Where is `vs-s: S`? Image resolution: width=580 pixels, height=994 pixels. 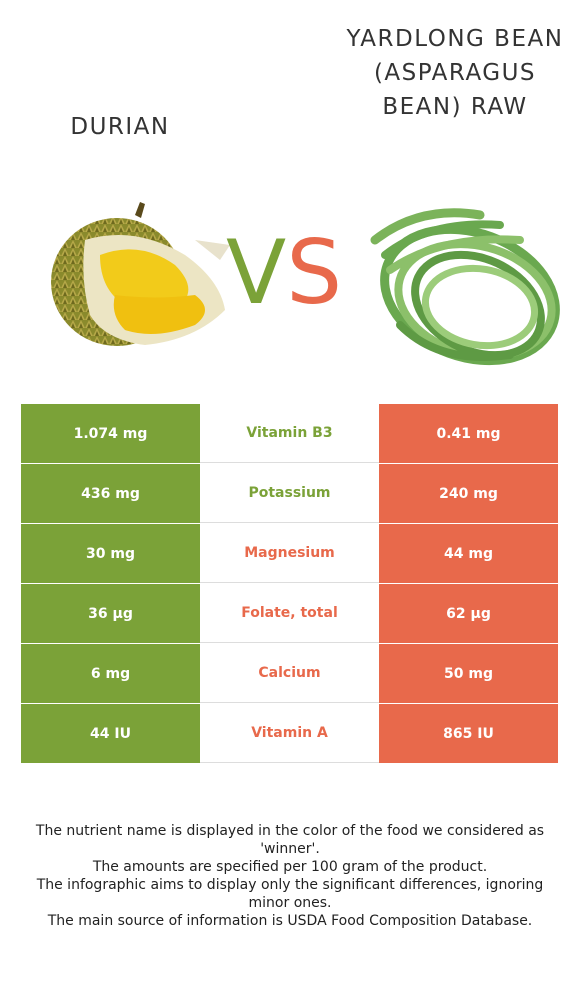 vs-s: S is located at coordinates (314, 272).